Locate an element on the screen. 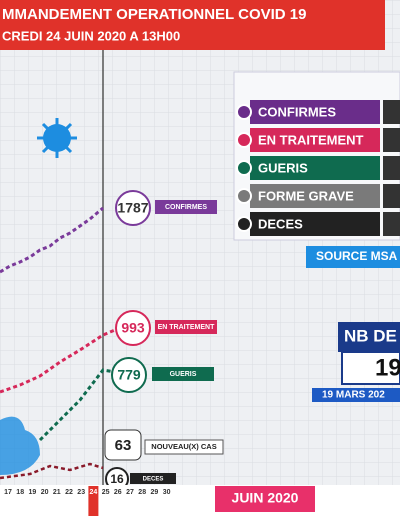  nb-date: 19 MARS 202 is located at coordinates (353, 395).